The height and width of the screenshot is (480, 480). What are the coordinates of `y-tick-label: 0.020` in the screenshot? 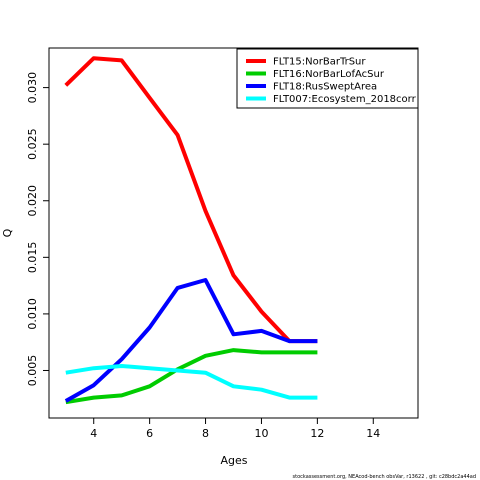 It's located at (32, 201).